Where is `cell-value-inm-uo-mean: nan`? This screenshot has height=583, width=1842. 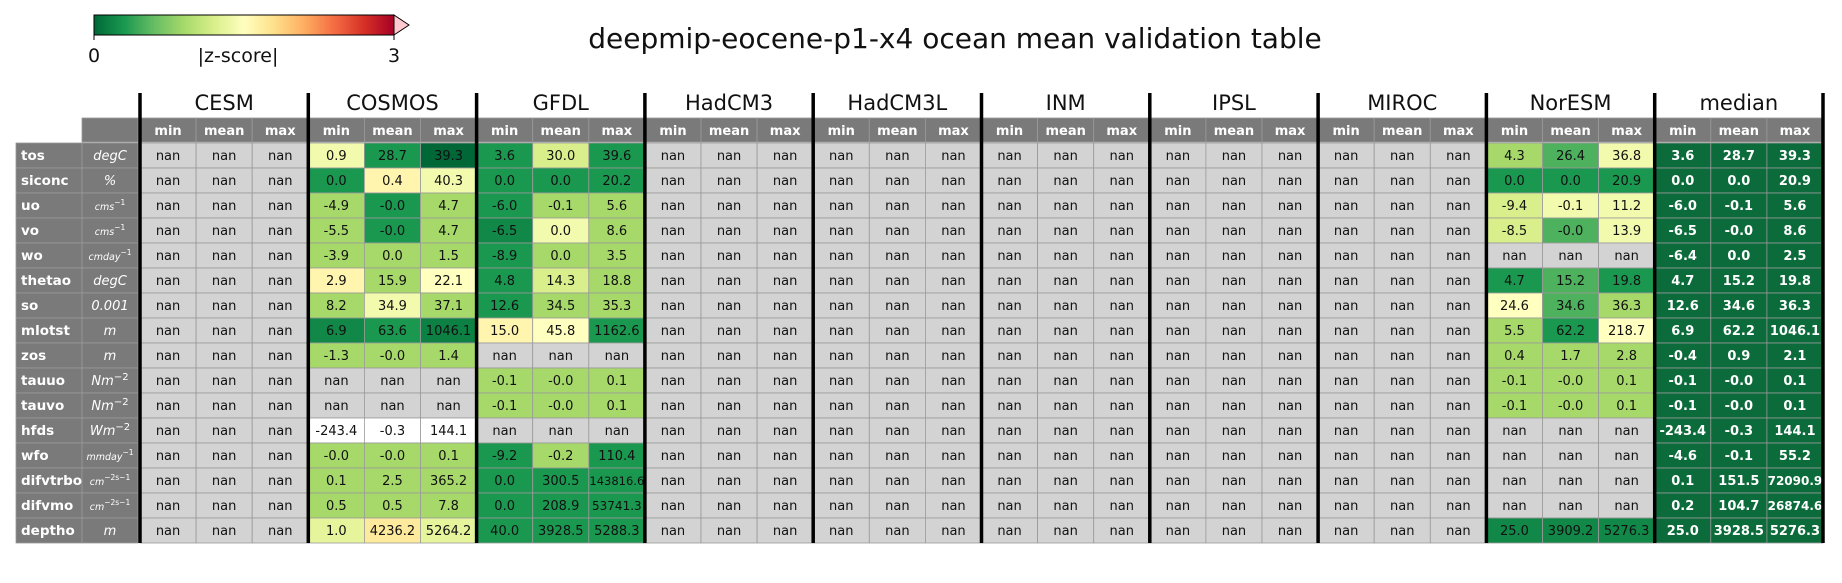
cell-value-inm-uo-mean: nan is located at coordinates (1065, 206).